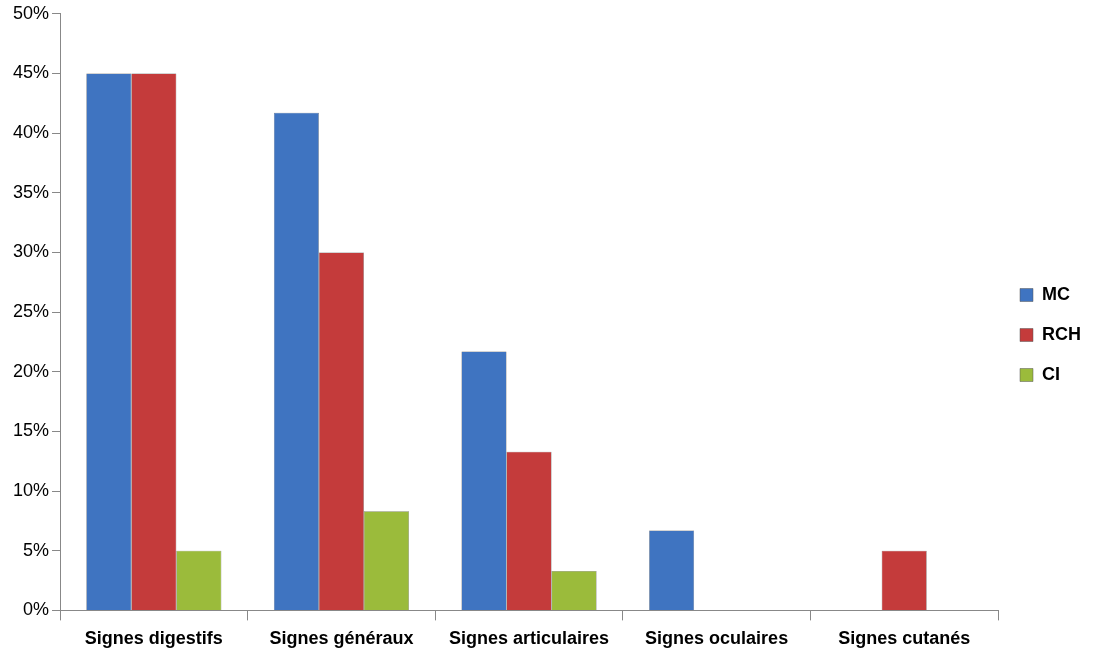  What do you see at coordinates (36, 549) in the screenshot?
I see `y-tick-label: 5%` at bounding box center [36, 549].